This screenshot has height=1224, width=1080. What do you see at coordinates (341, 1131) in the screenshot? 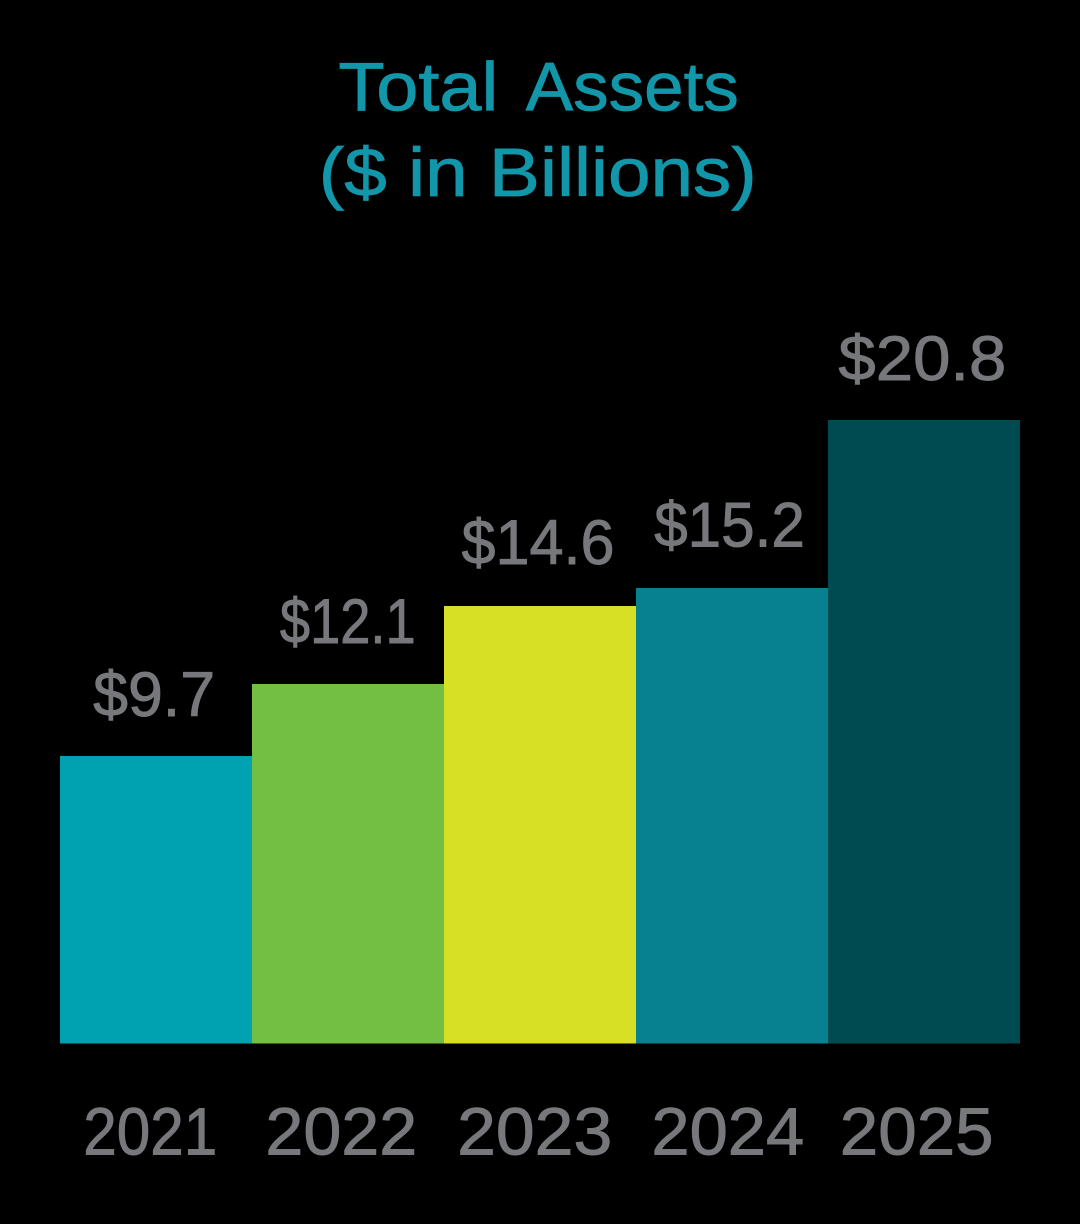
I see `svg-text: 2022` at bounding box center [341, 1131].